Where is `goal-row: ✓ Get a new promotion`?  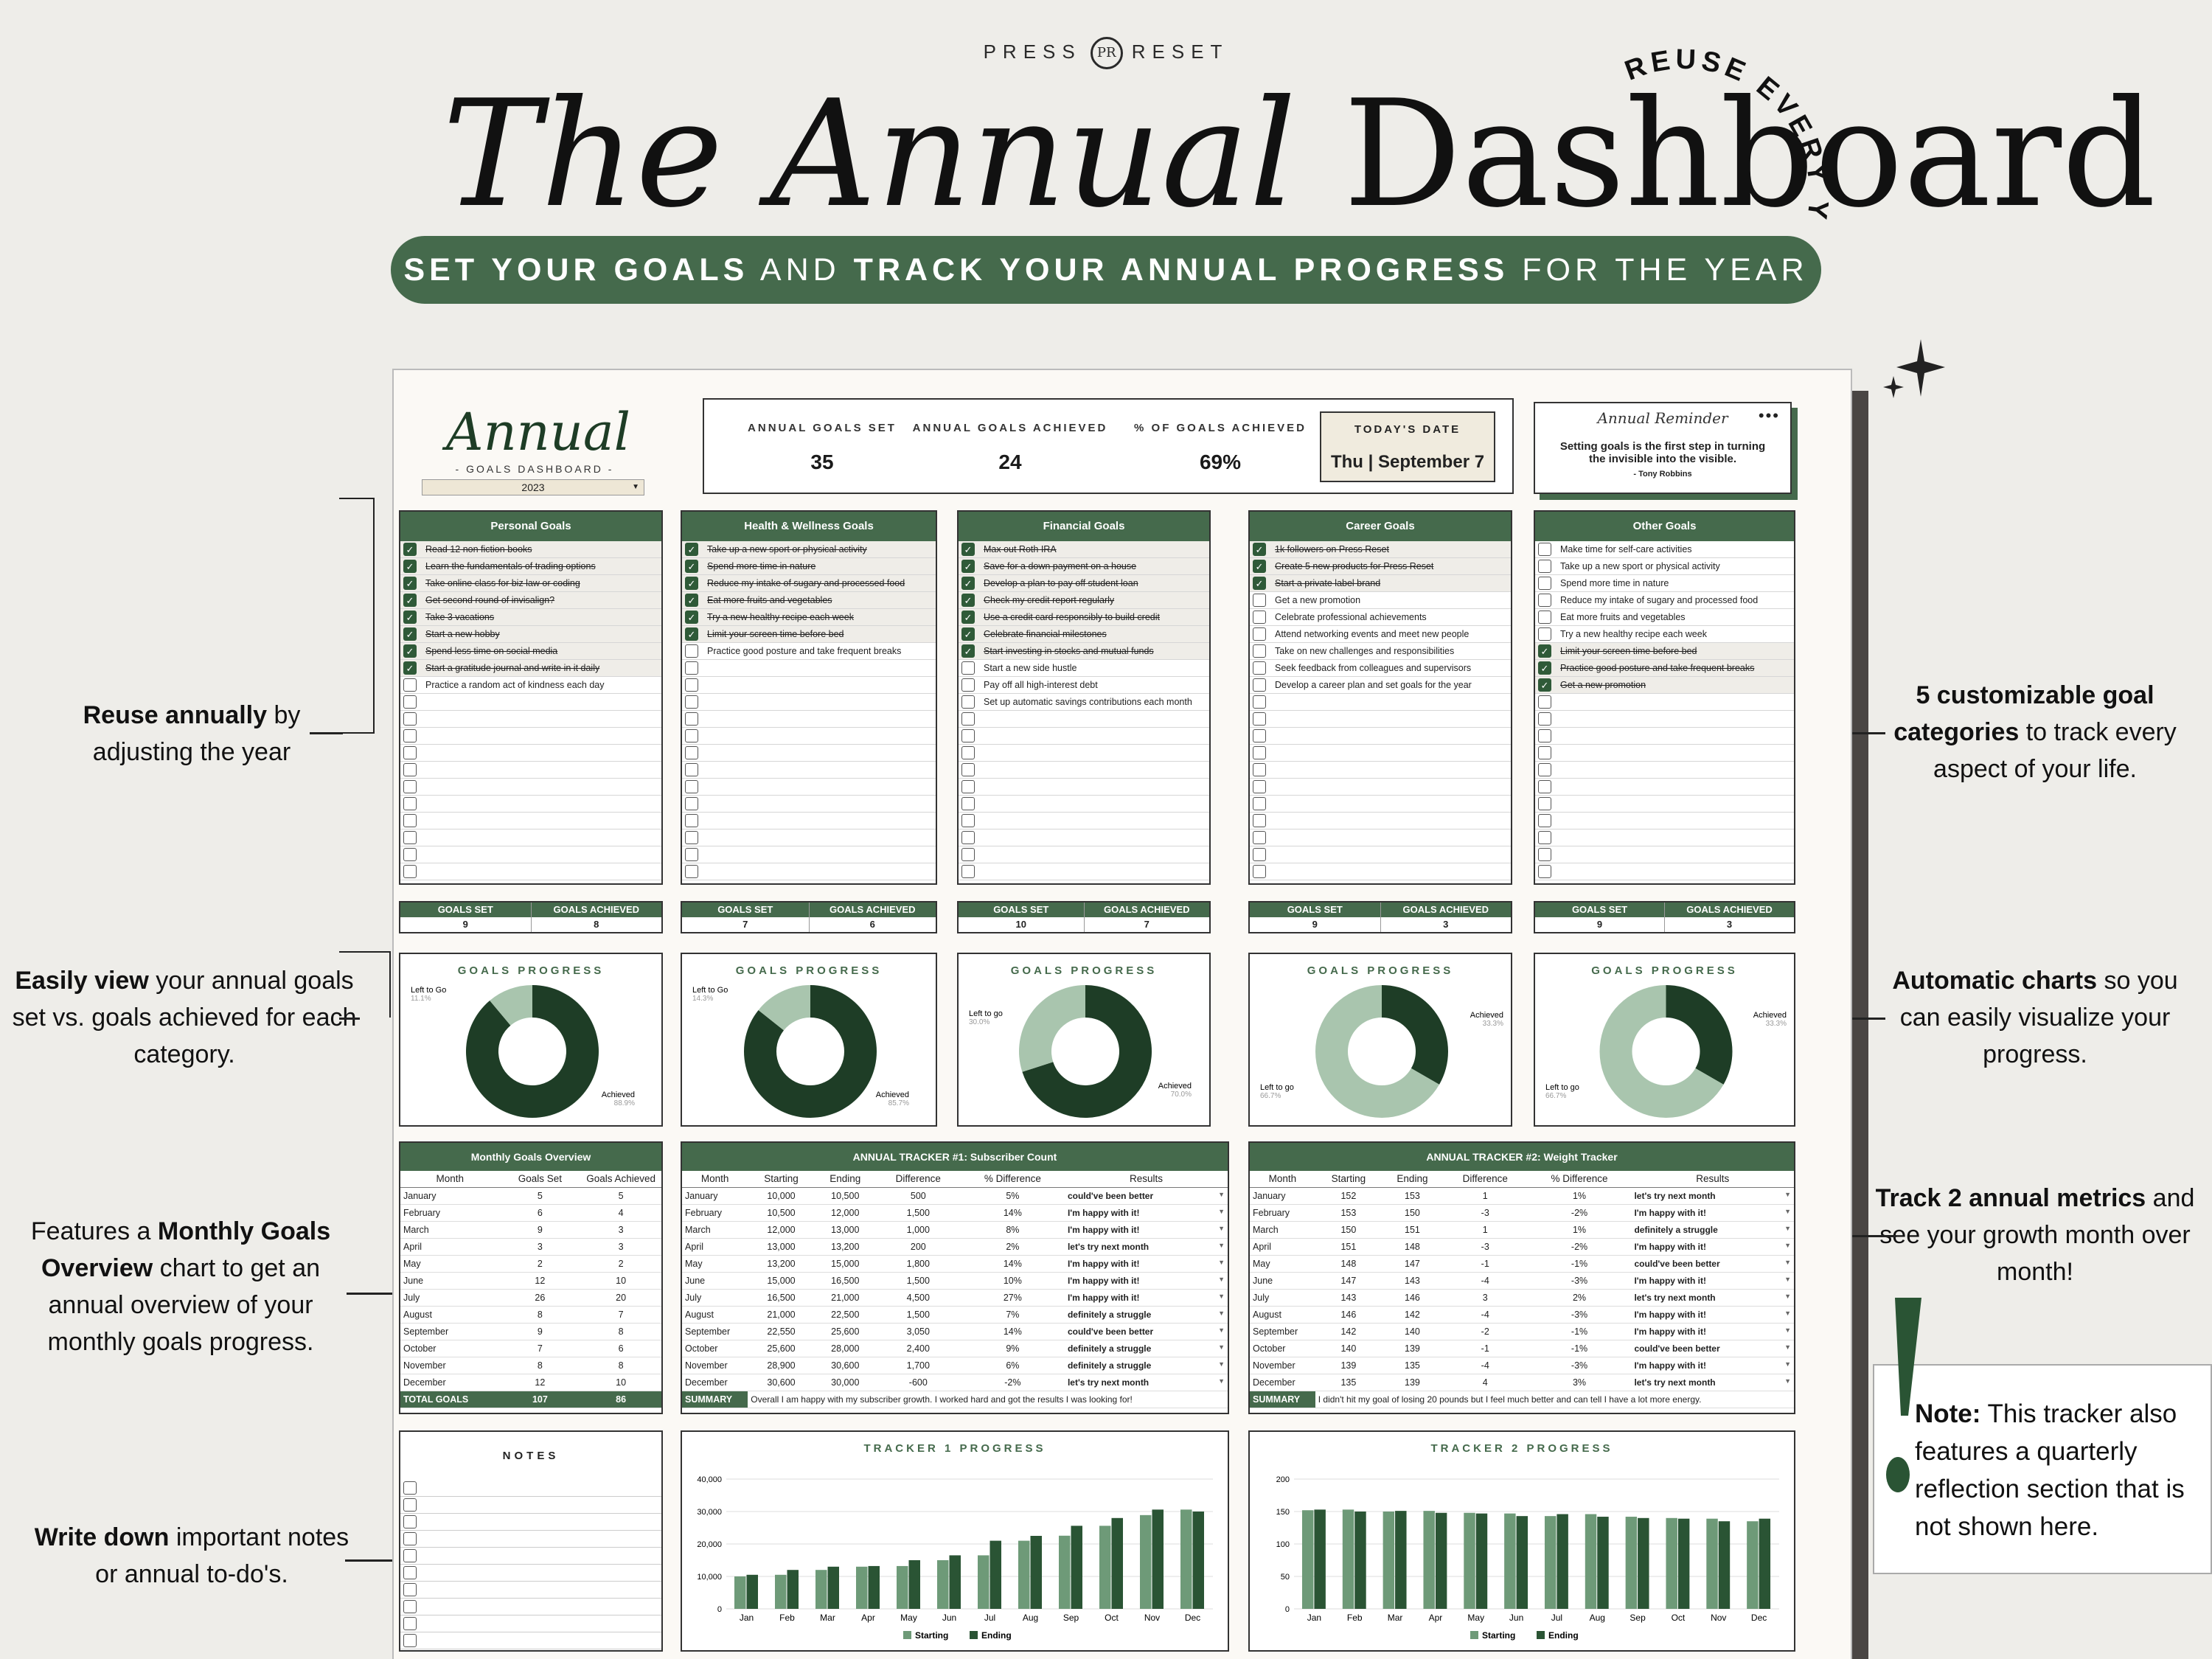
goal-row: ✓ Get a new promotion is located at coordinates (1664, 685).